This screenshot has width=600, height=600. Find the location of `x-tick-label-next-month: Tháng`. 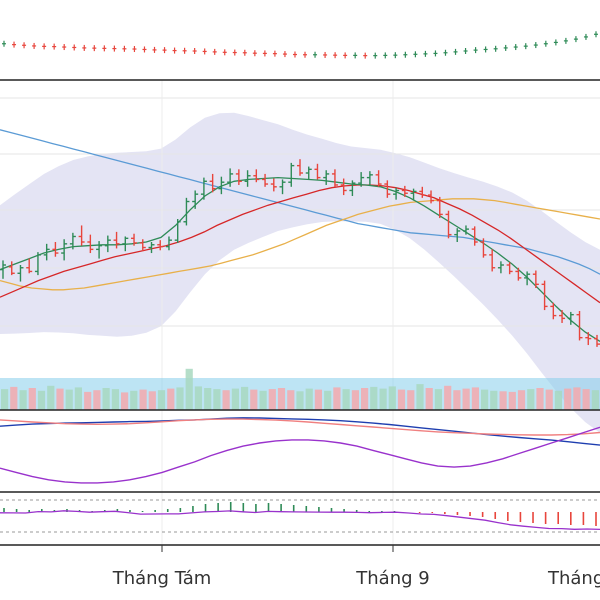

x-tick-label-next-month: Tháng is located at coordinates (573, 578).